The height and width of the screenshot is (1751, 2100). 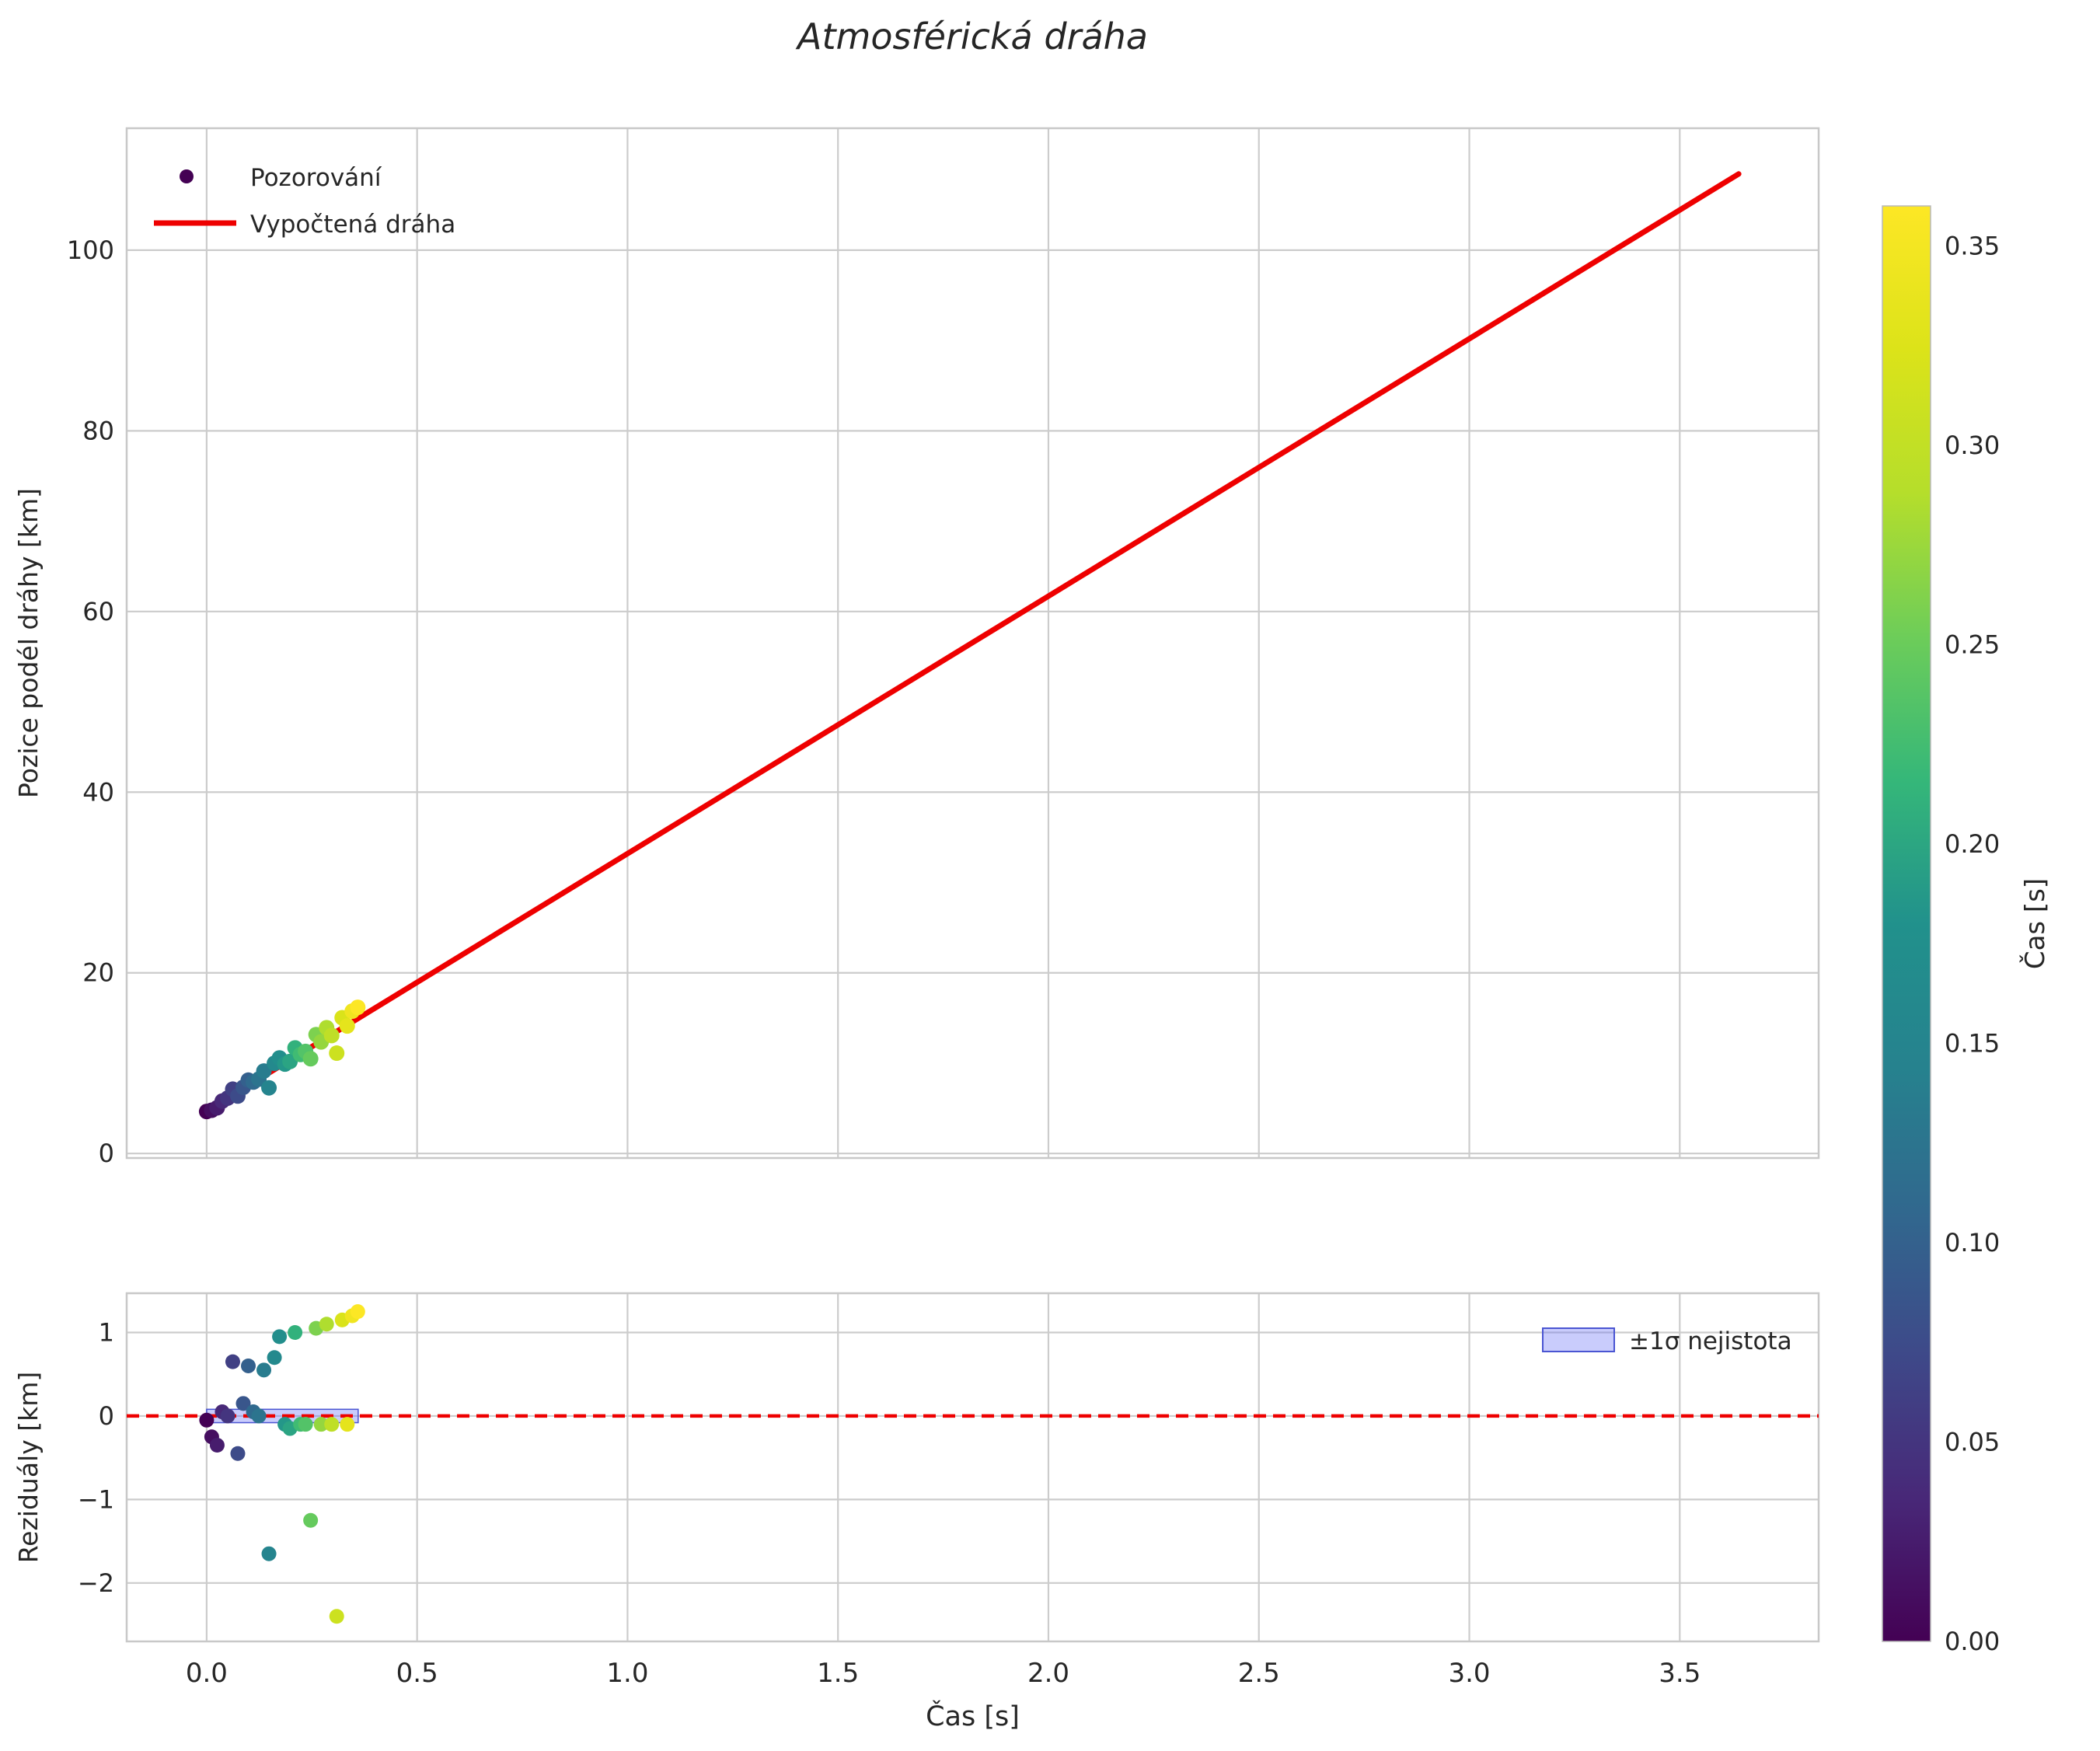 What do you see at coordinates (1469, 1673) in the screenshot?
I see `xtick-label: 3.0` at bounding box center [1469, 1673].